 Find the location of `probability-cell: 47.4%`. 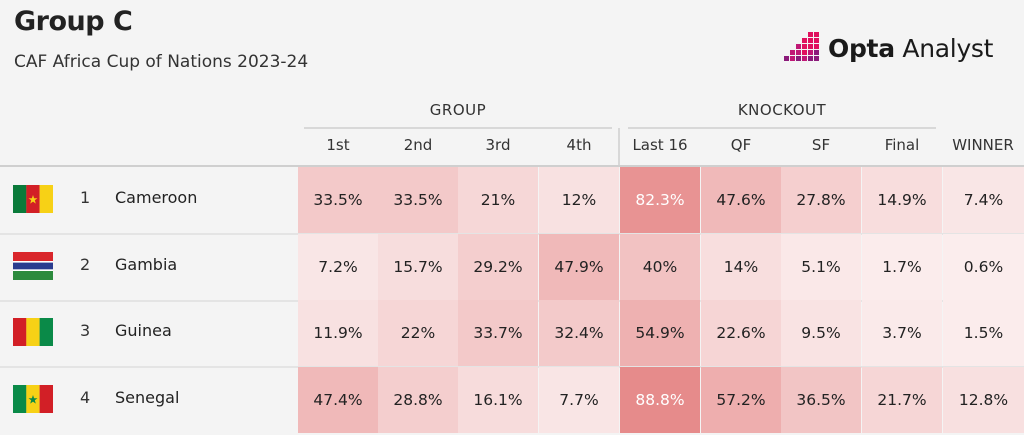

probability-cell: 47.4% is located at coordinates (338, 400).